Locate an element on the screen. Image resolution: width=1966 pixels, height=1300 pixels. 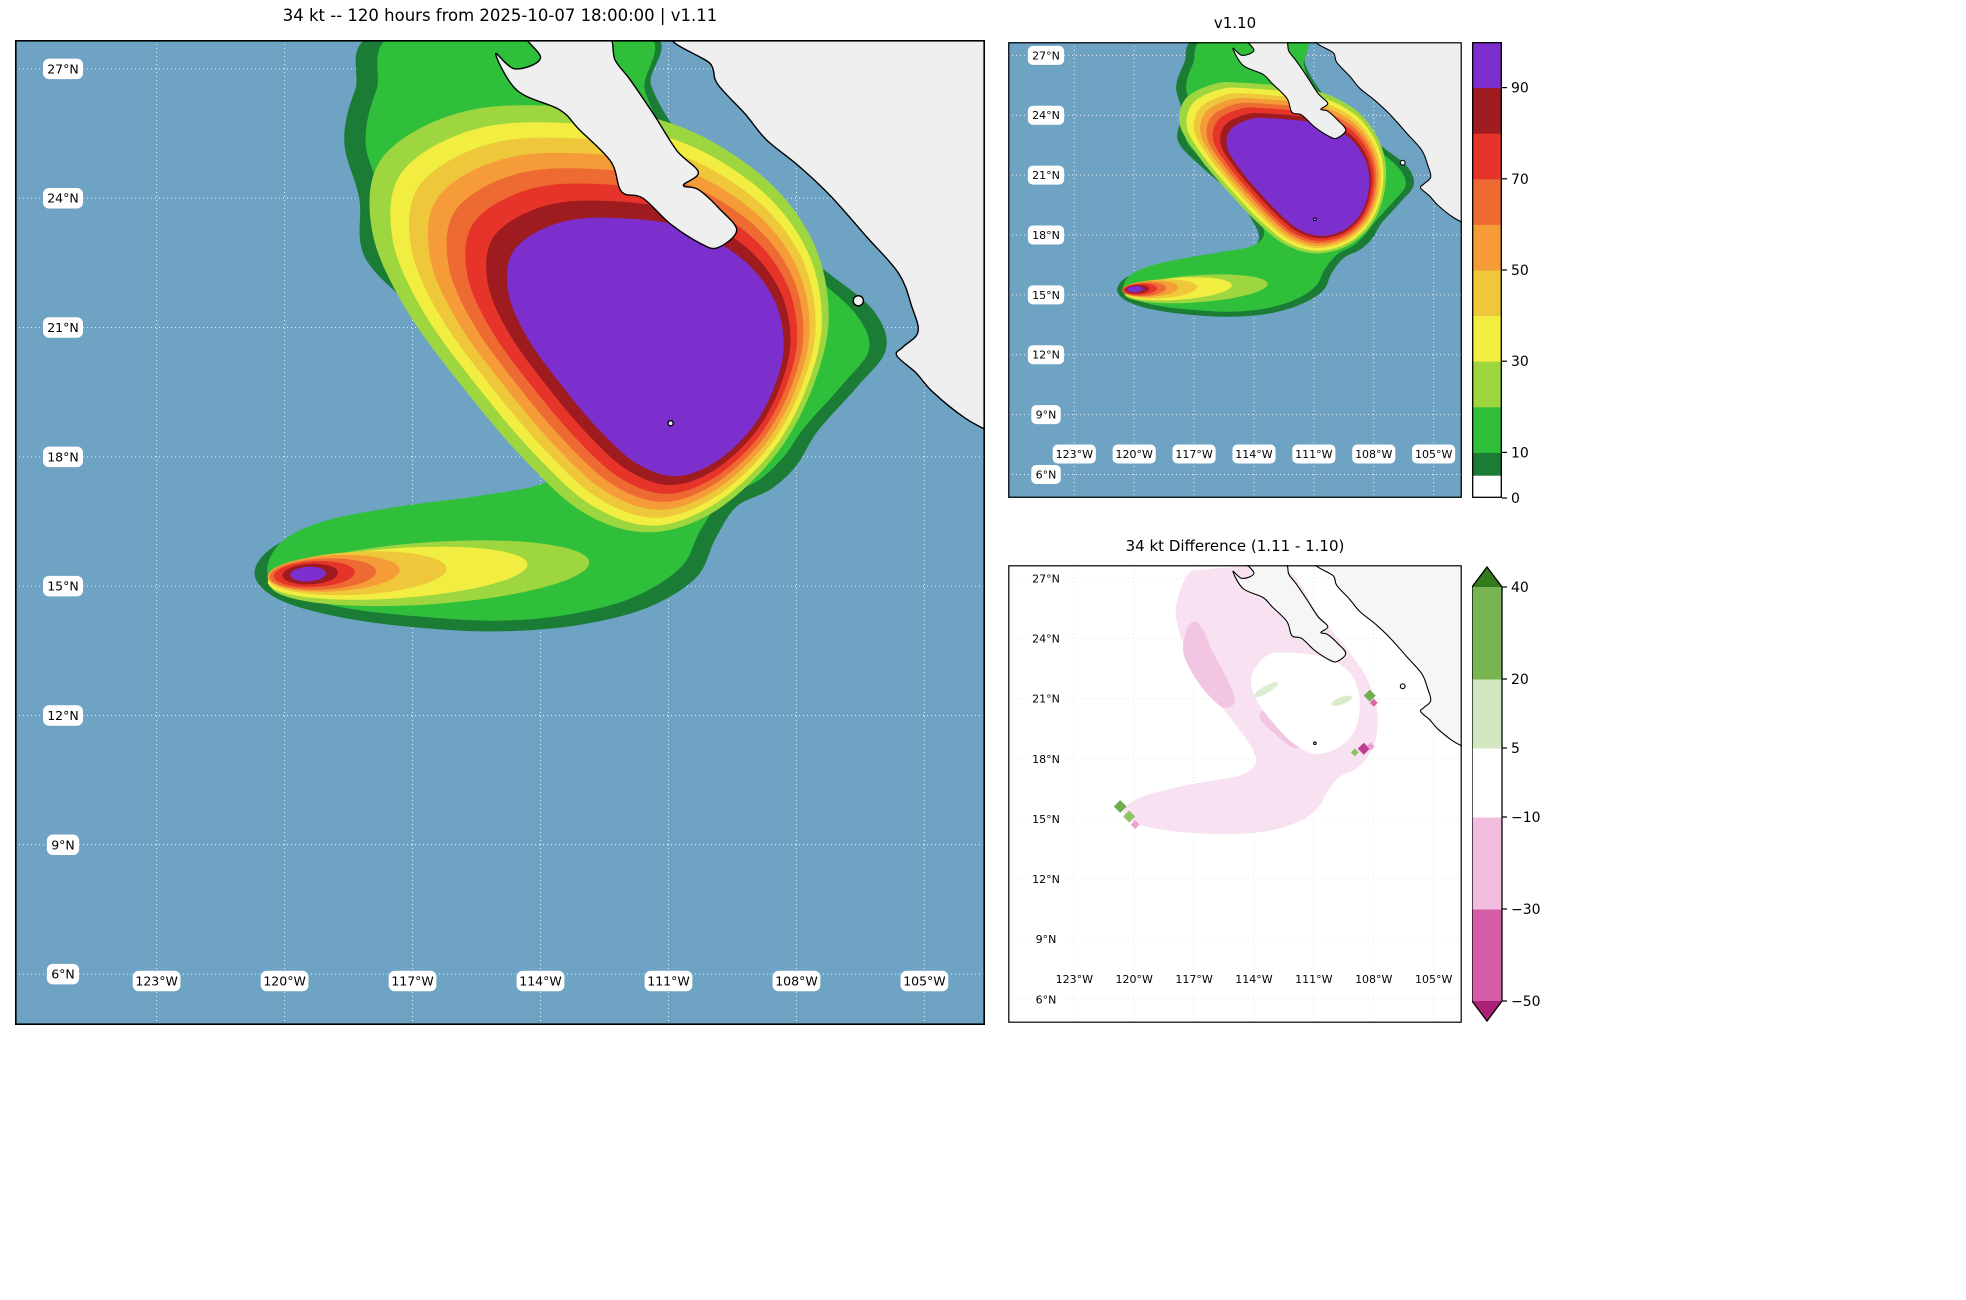
svg-text: 70 is located at coordinates (1520, 180).